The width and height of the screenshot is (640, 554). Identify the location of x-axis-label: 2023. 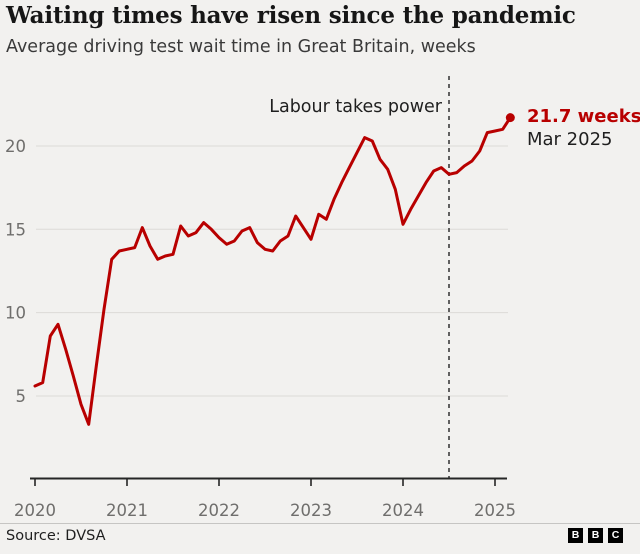
(311, 510).